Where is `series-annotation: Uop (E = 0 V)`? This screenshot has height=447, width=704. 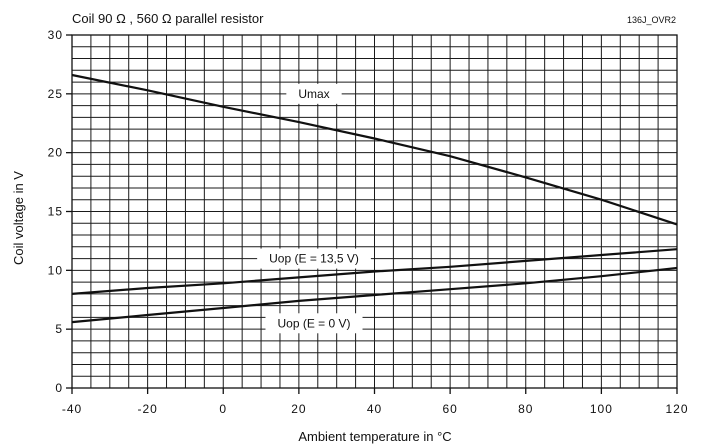 series-annotation: Uop (E = 0 V) is located at coordinates (314, 323).